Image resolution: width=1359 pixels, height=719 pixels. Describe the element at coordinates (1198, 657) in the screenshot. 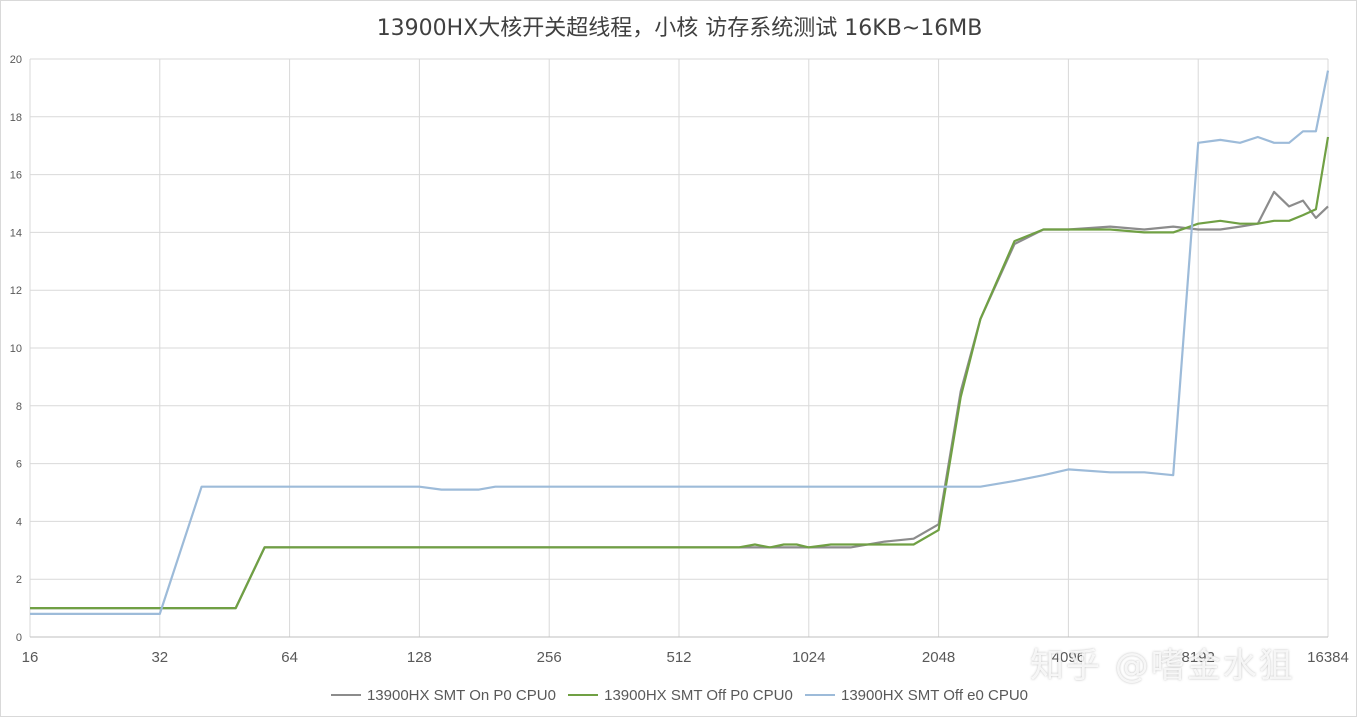

I see `x-tick-label: 8192` at that location.